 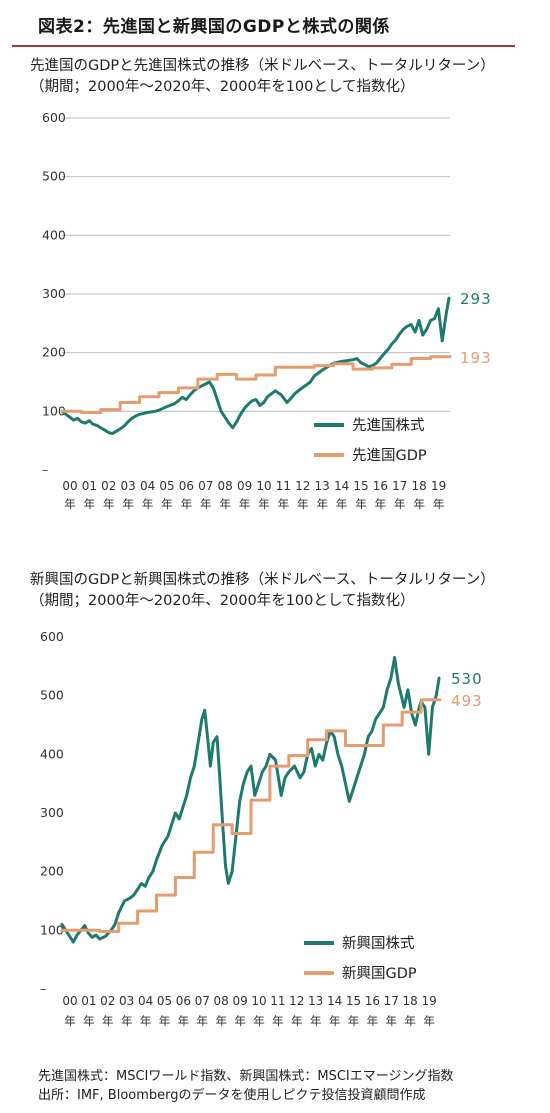 What do you see at coordinates (52, 929) in the screenshot?
I see `chart2-y-tick-label: 100` at bounding box center [52, 929].